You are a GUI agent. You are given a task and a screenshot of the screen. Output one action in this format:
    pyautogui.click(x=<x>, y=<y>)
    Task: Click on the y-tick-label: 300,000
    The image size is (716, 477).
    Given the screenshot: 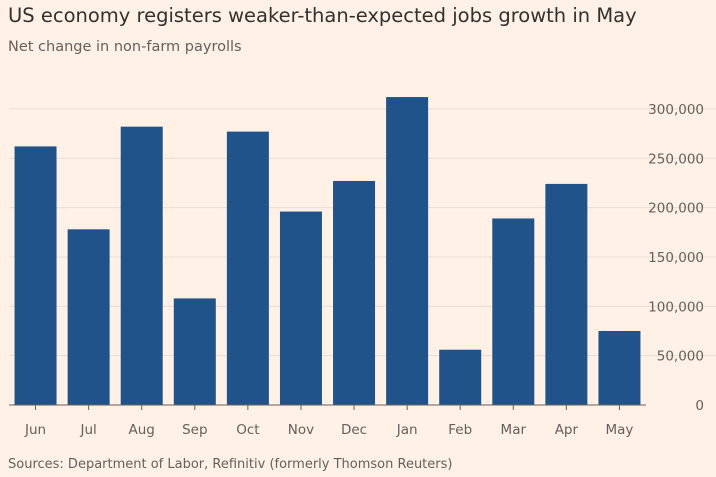 What is the action you would take?
    pyautogui.click(x=676, y=110)
    